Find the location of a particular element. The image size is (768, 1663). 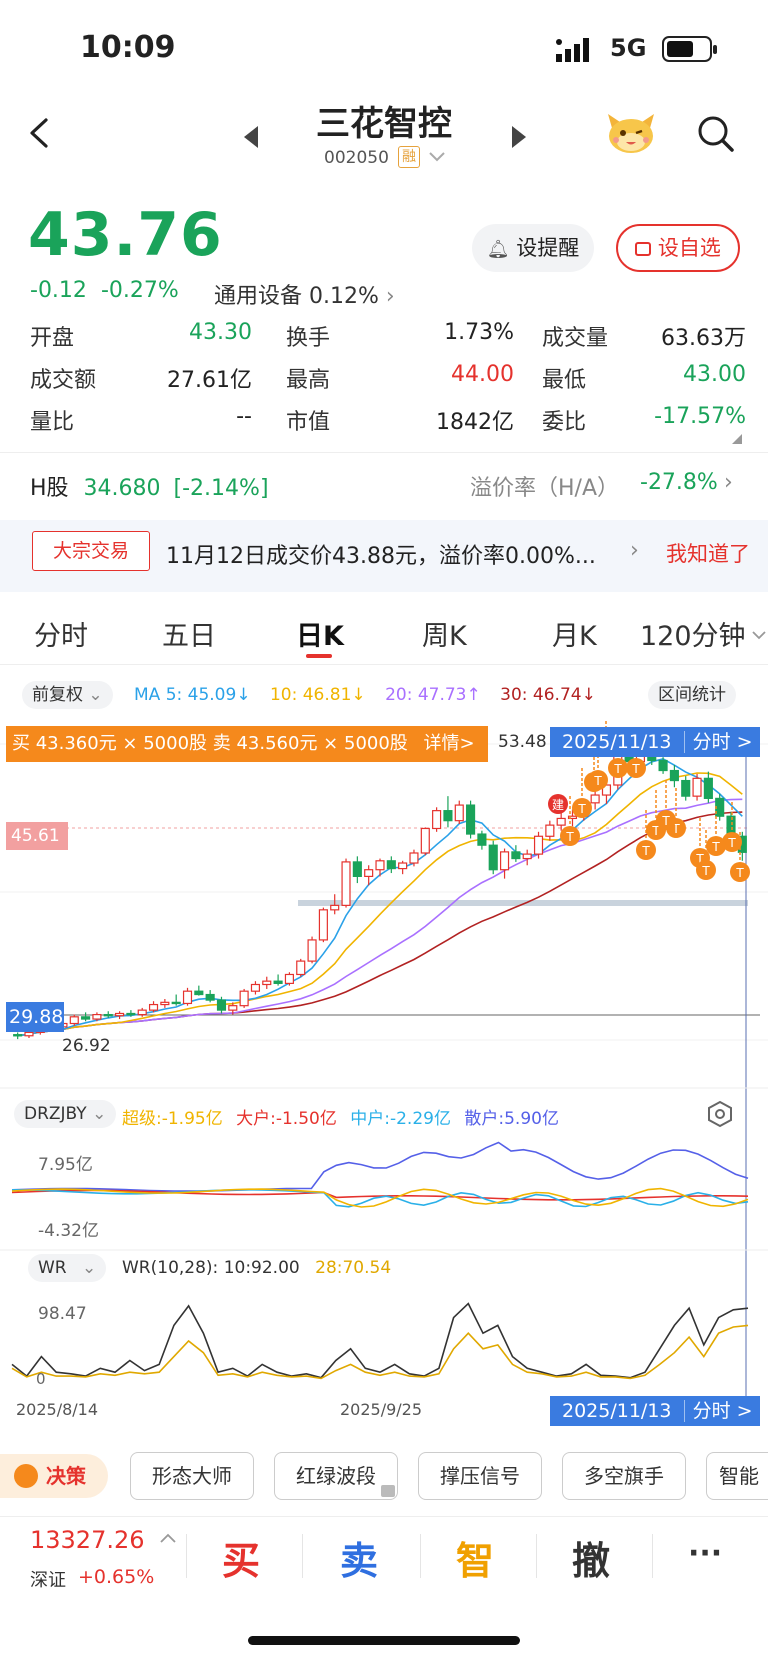

quote-label: 最高 is located at coordinates (308, 380).